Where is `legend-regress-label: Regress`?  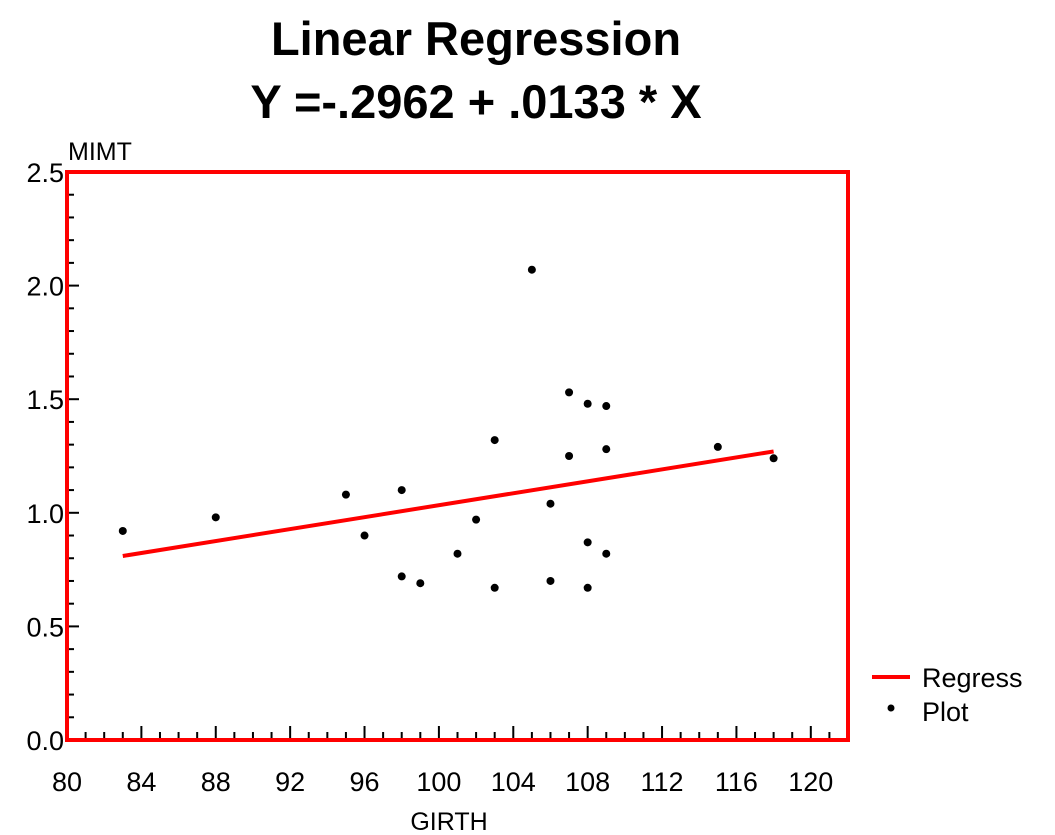 legend-regress-label: Regress is located at coordinates (972, 678).